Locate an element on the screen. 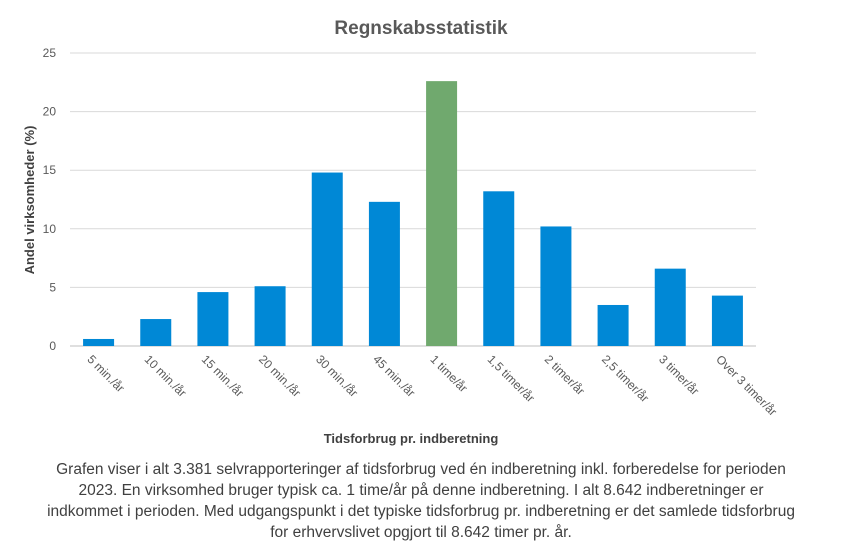 The width and height of the screenshot is (842, 558). x-tick-label: 5 min./år is located at coordinates (105, 373).